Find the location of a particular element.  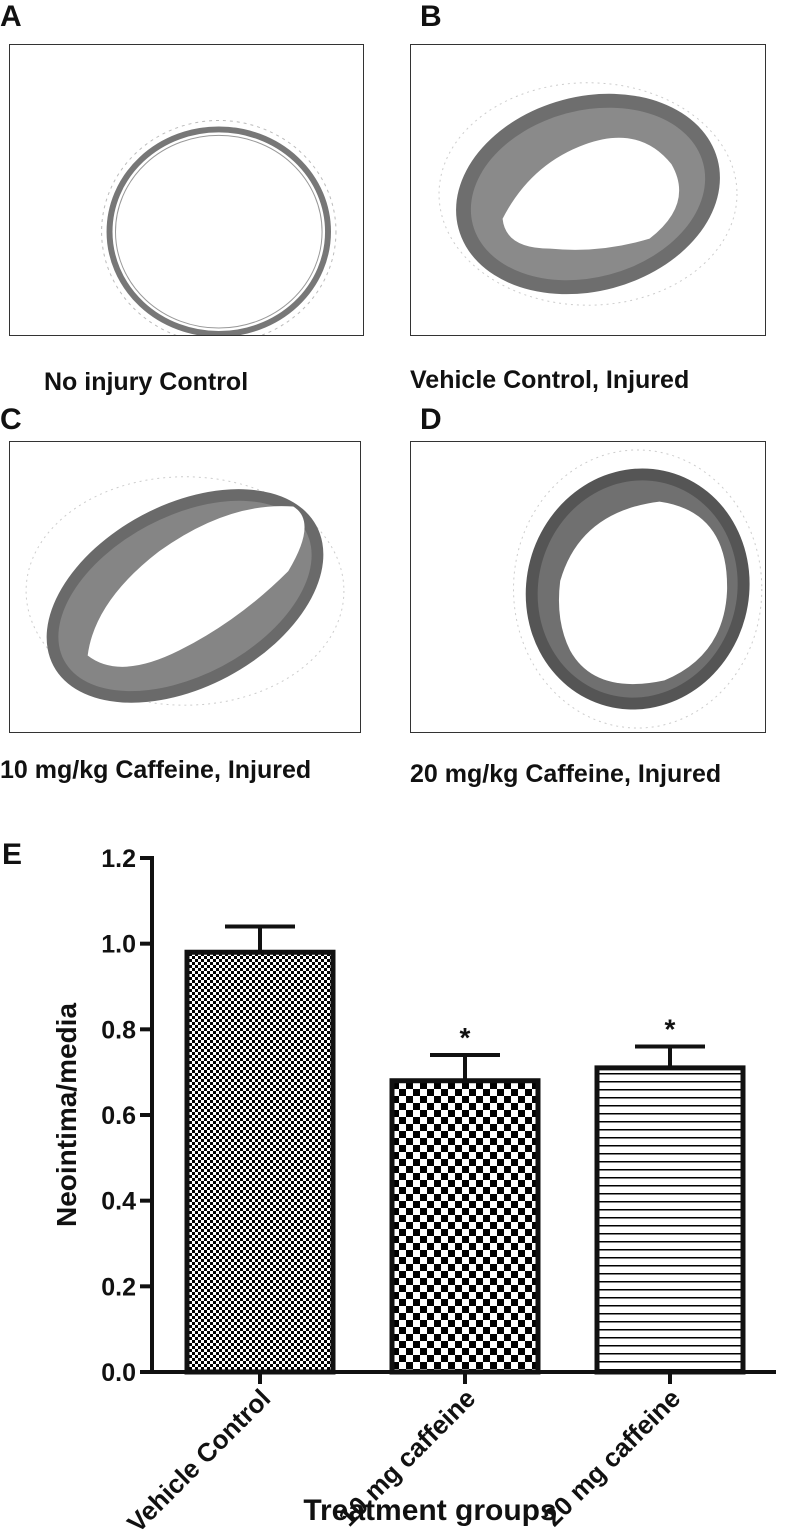

panel-d-image is located at coordinates (588, 587).